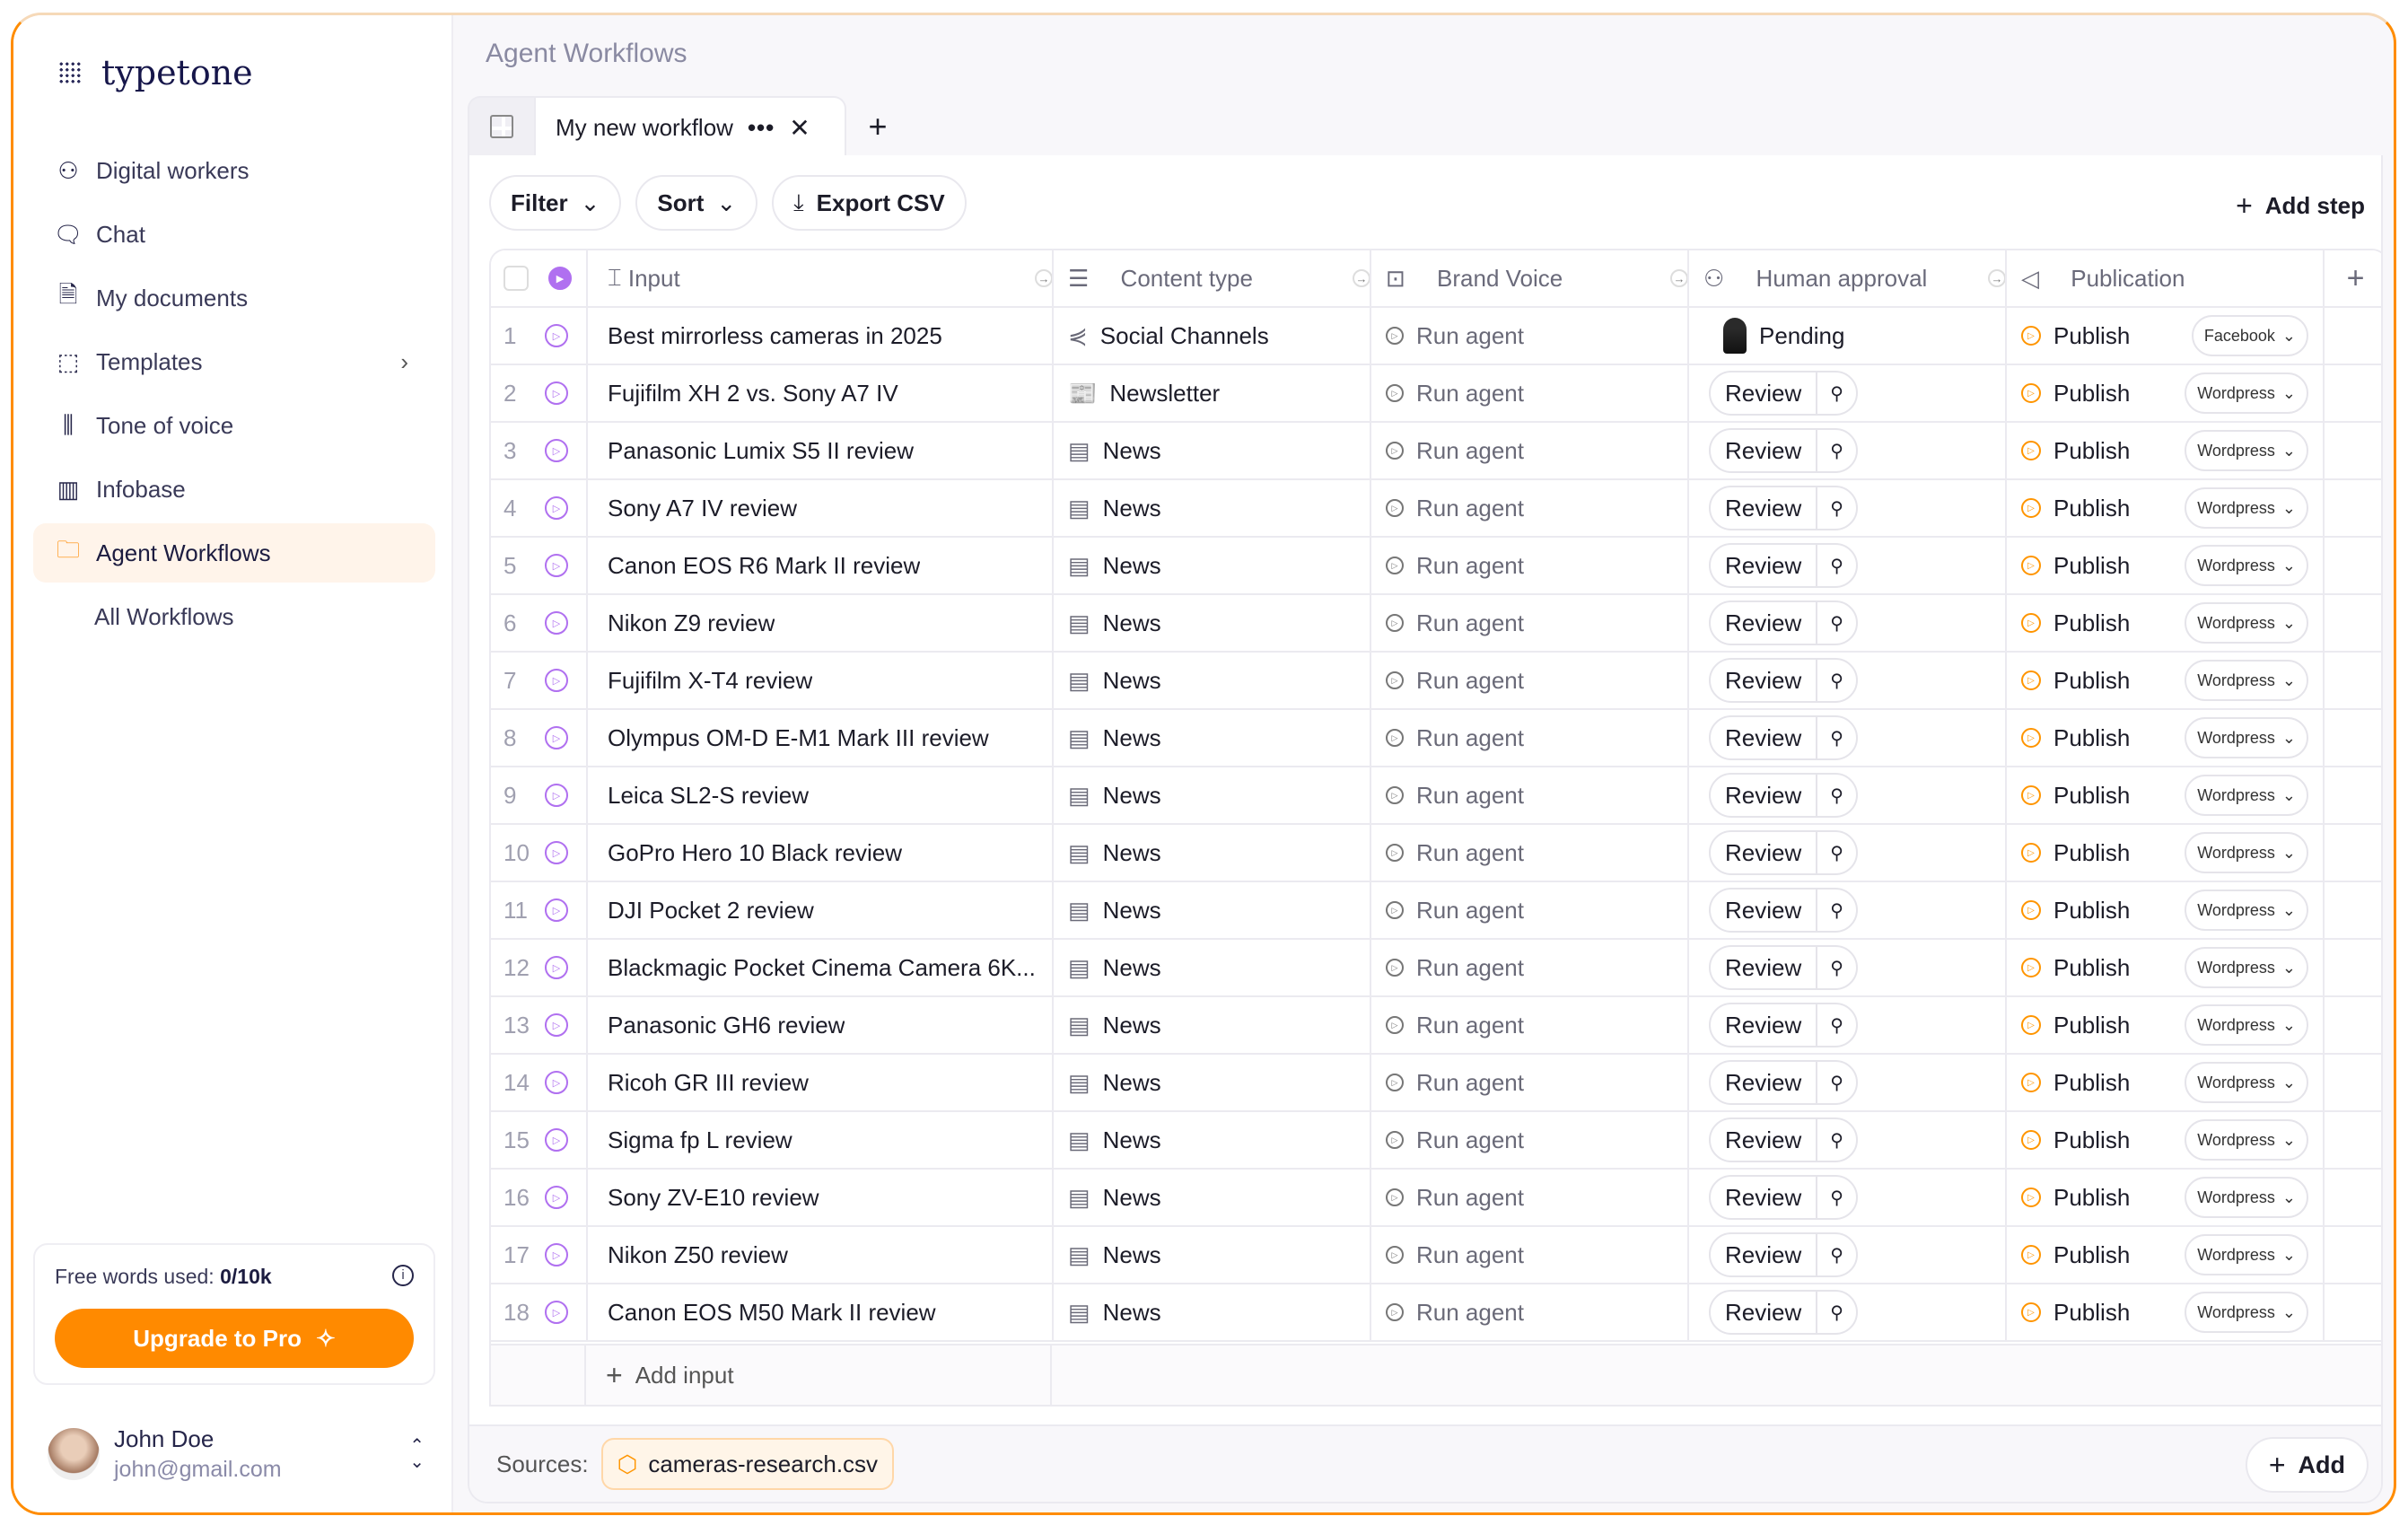 The height and width of the screenshot is (1525, 2408). What do you see at coordinates (1212, 278) in the screenshot?
I see `column-header: ☰ Content type →` at bounding box center [1212, 278].